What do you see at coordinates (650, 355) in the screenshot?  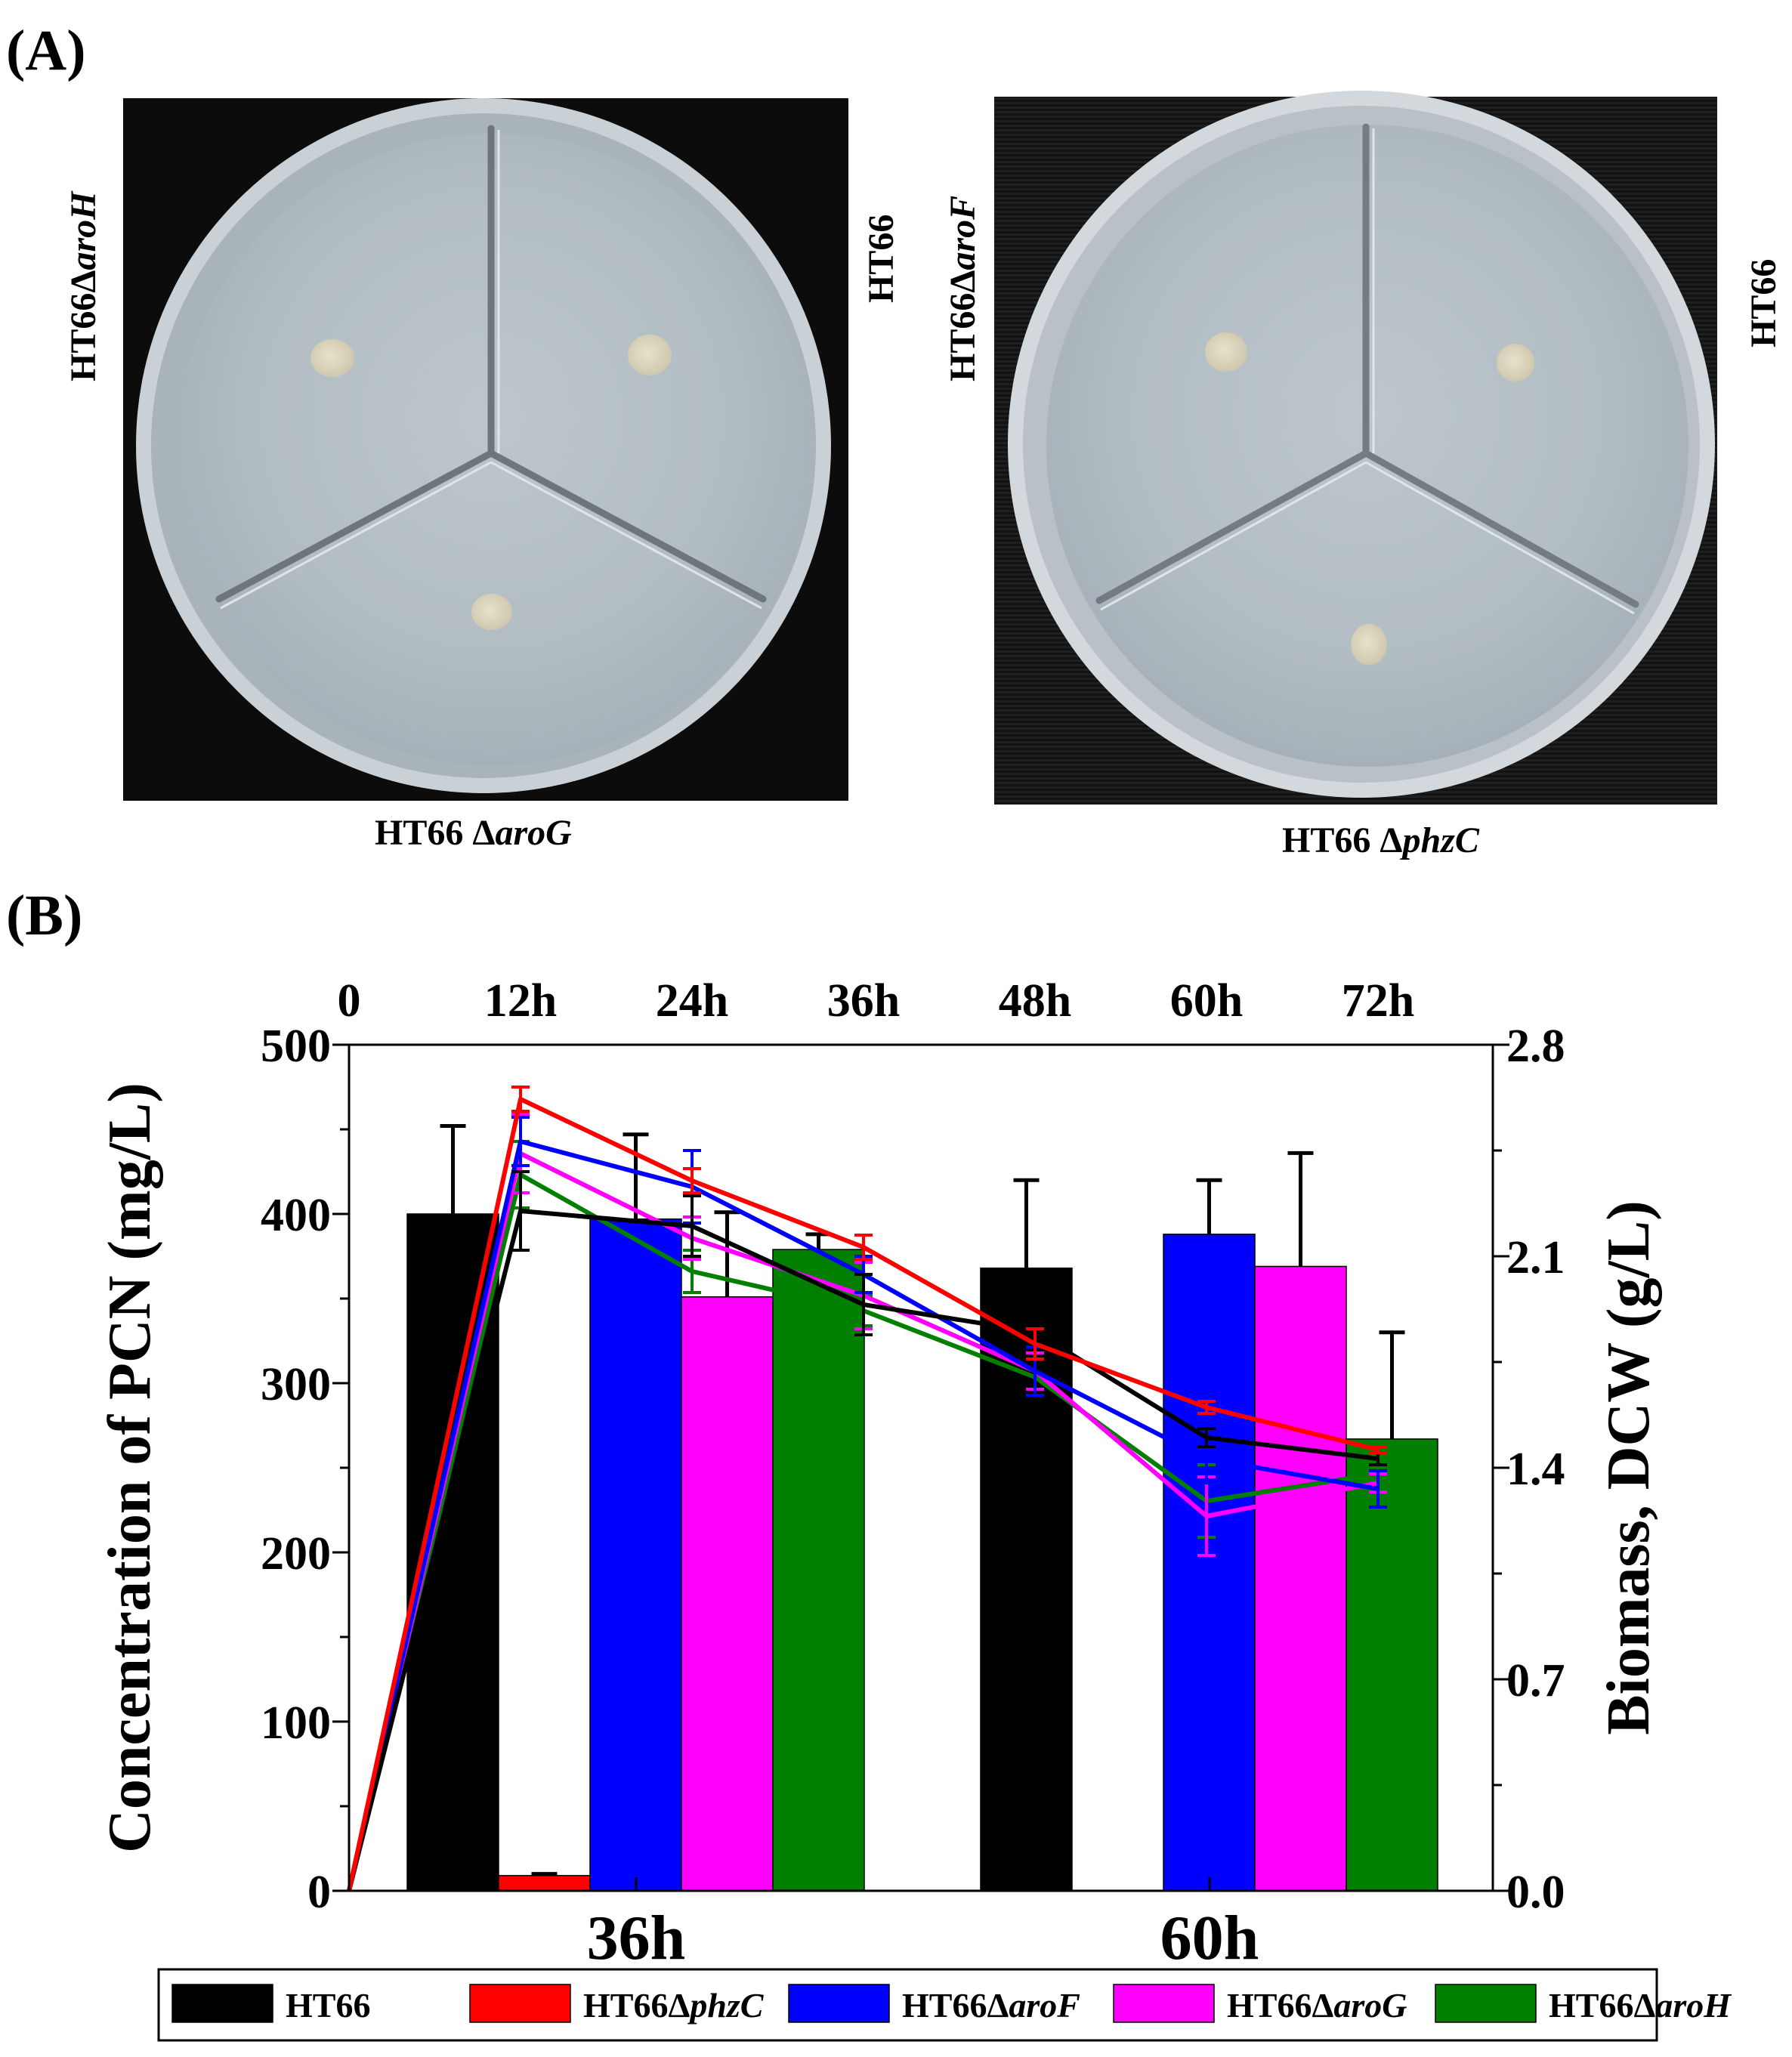 I see `colony-HT66-left` at bounding box center [650, 355].